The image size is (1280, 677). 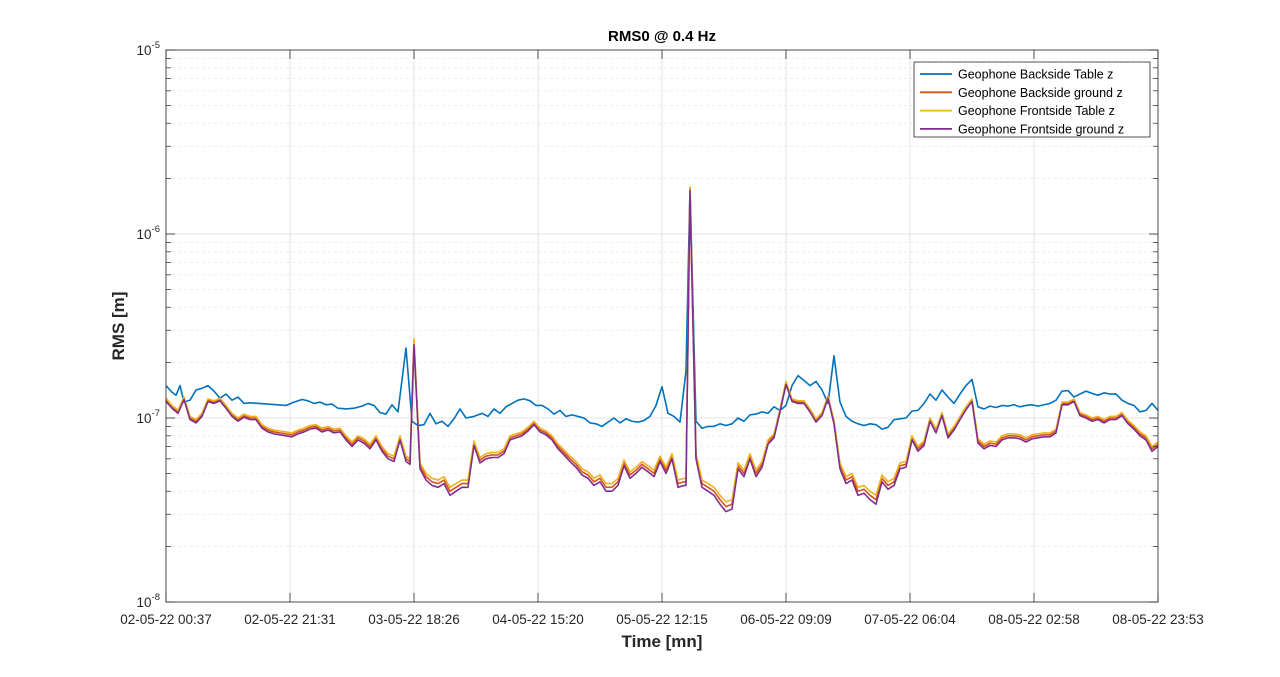 What do you see at coordinates (1036, 111) in the screenshot?
I see `legend-entry-label: Geophone Frontside Table z` at bounding box center [1036, 111].